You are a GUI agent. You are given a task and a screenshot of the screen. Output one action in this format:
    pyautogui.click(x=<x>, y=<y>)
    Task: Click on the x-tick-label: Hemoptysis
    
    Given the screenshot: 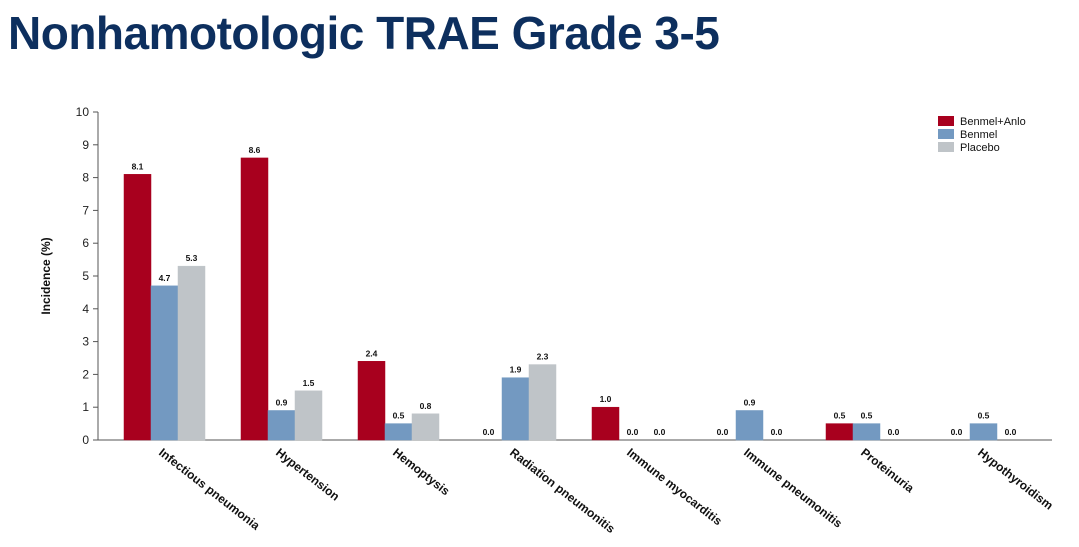 What is the action you would take?
    pyautogui.click(x=421, y=471)
    